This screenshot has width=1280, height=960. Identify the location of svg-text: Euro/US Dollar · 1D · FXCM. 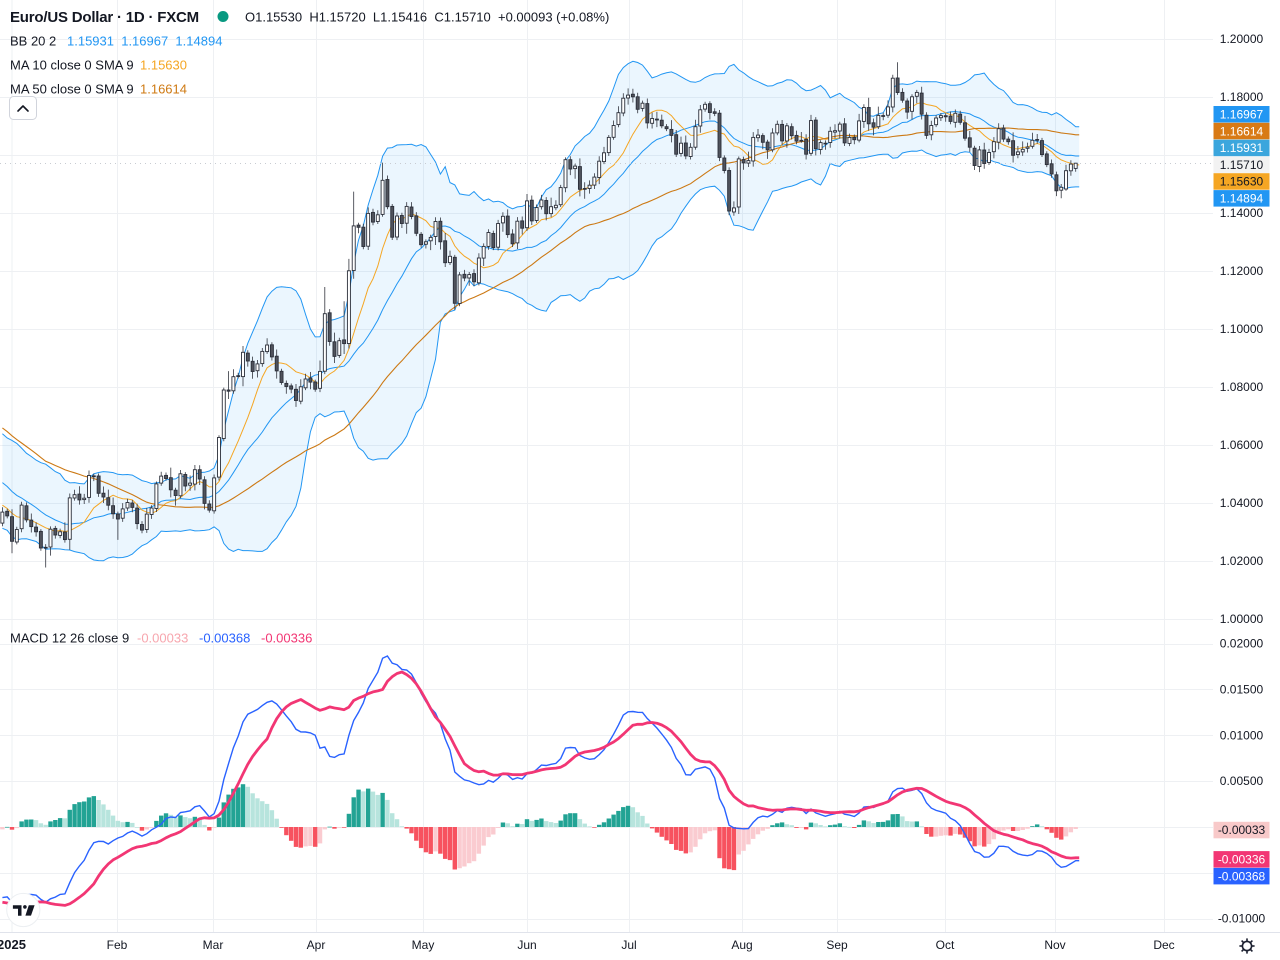
(104, 17).